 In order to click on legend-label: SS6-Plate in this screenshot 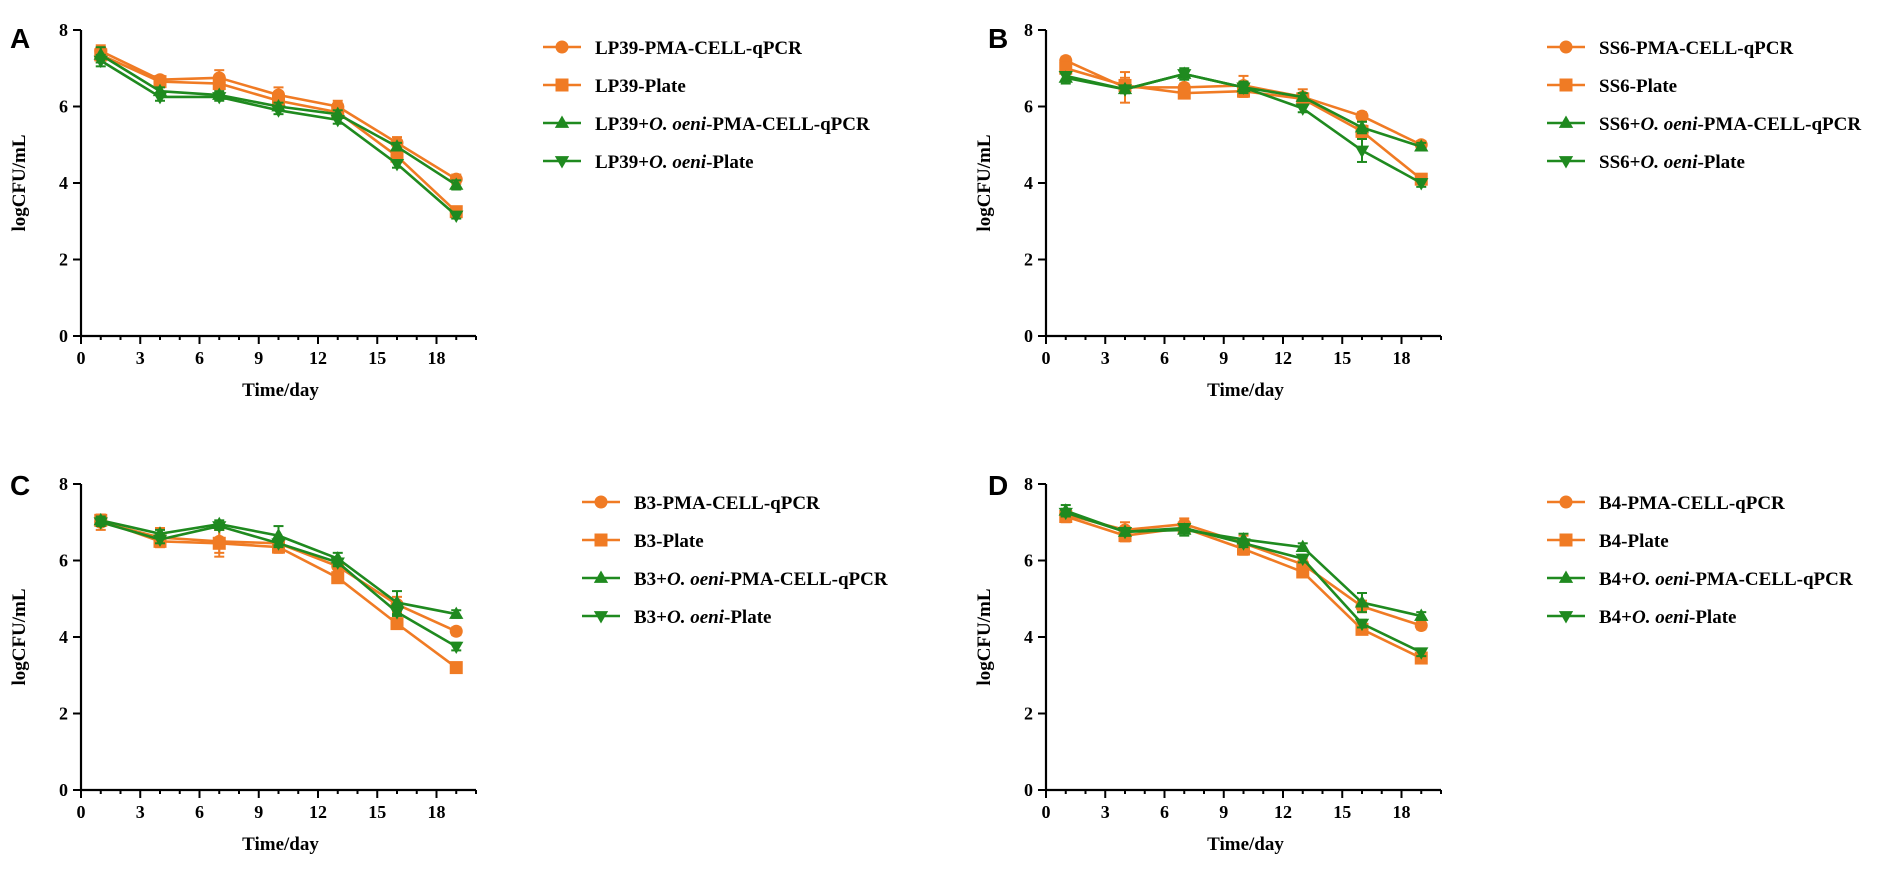, I will do `click(1638, 86)`.